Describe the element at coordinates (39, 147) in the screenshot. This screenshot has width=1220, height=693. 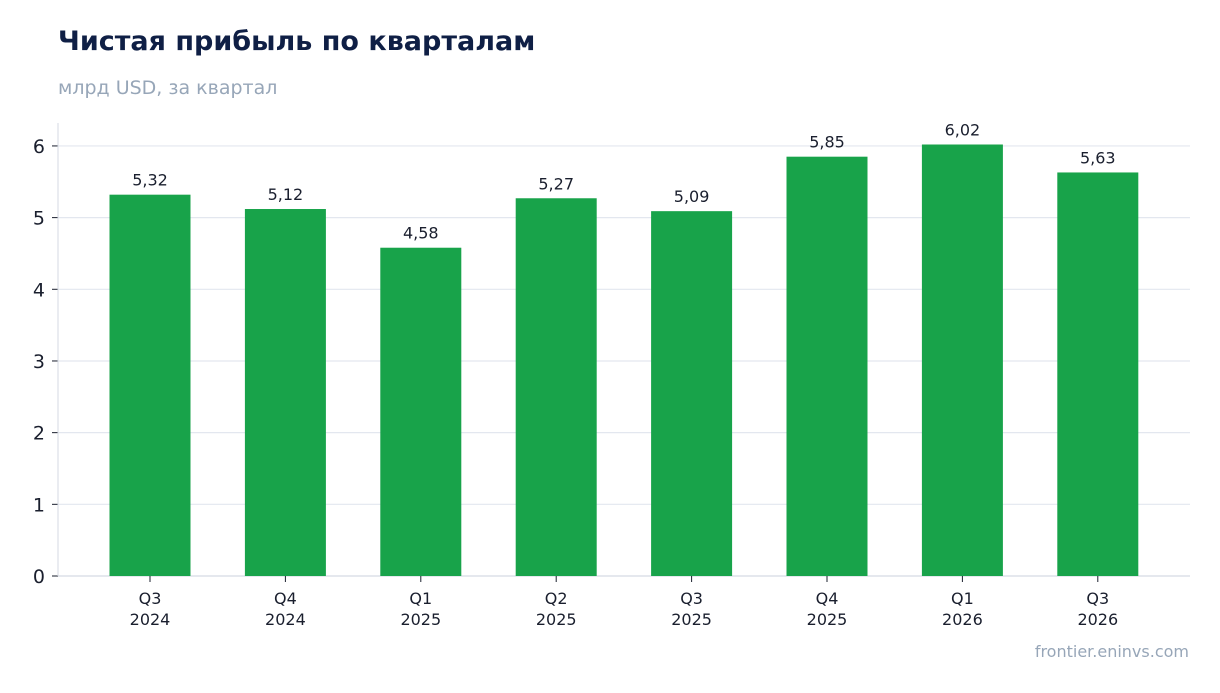
I see `y-tick-label: 6` at that location.